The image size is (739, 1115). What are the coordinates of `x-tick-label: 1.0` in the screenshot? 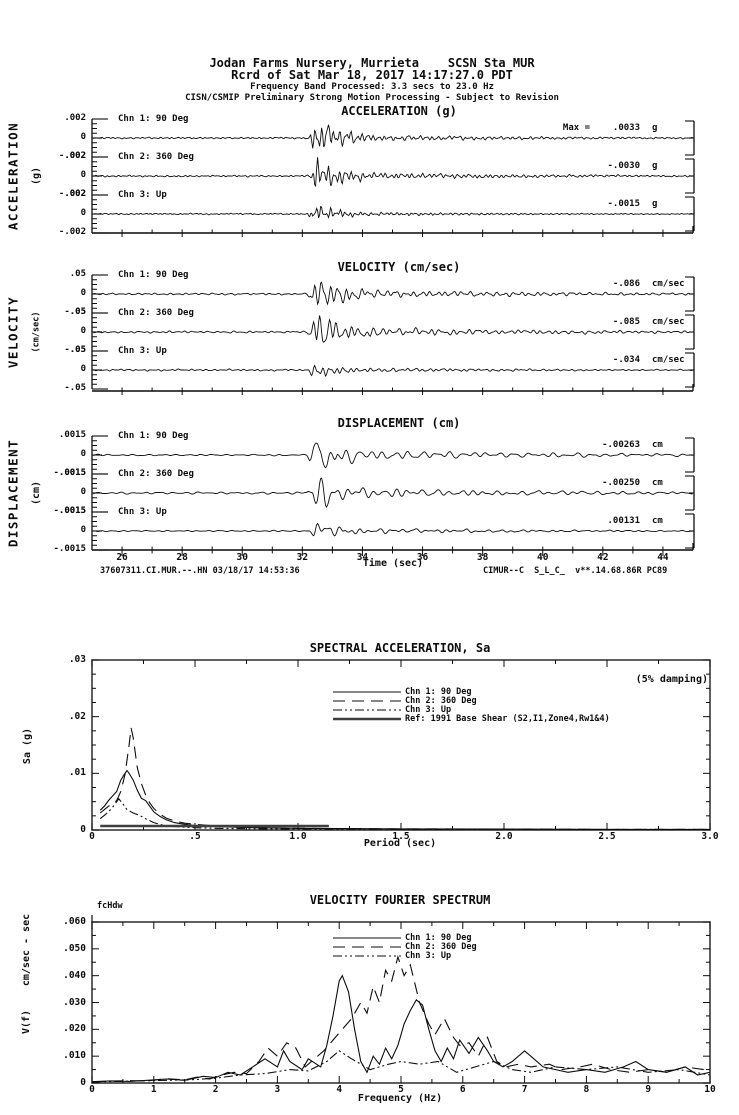 It's located at (298, 836).